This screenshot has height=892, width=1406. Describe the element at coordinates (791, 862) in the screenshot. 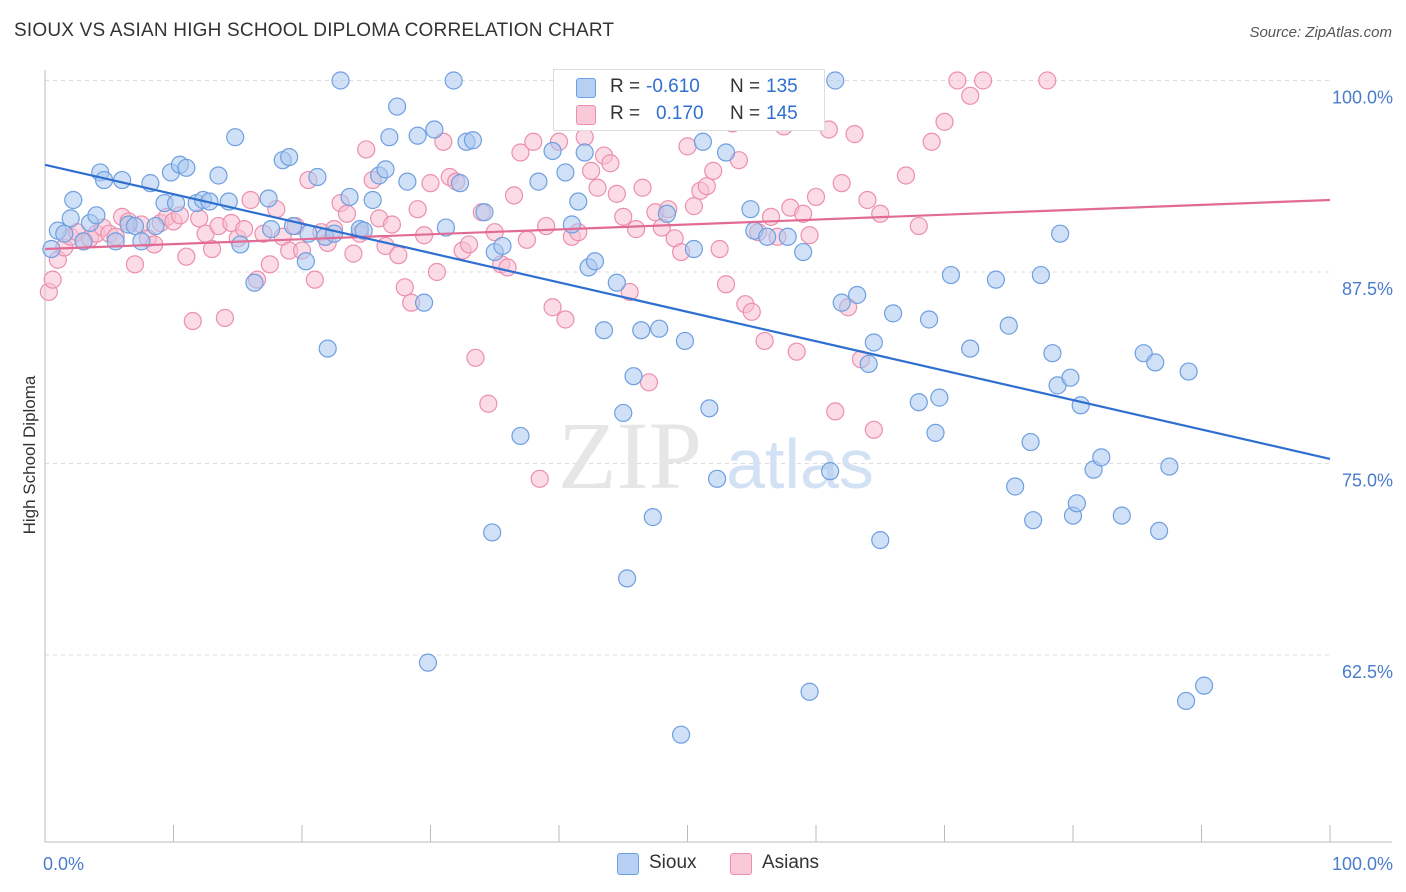

I see `asians-legend-label: Asians` at that location.